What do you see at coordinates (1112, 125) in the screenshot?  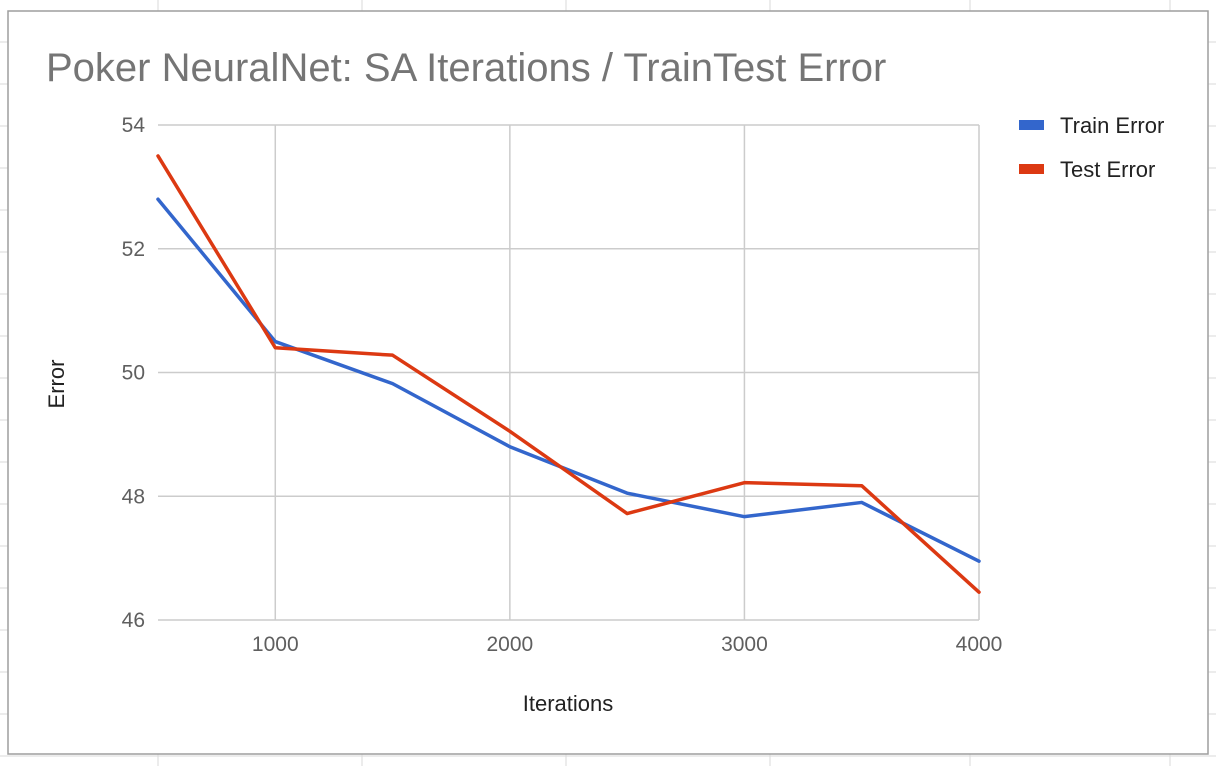 I see `legend-label: Train Error` at bounding box center [1112, 125].